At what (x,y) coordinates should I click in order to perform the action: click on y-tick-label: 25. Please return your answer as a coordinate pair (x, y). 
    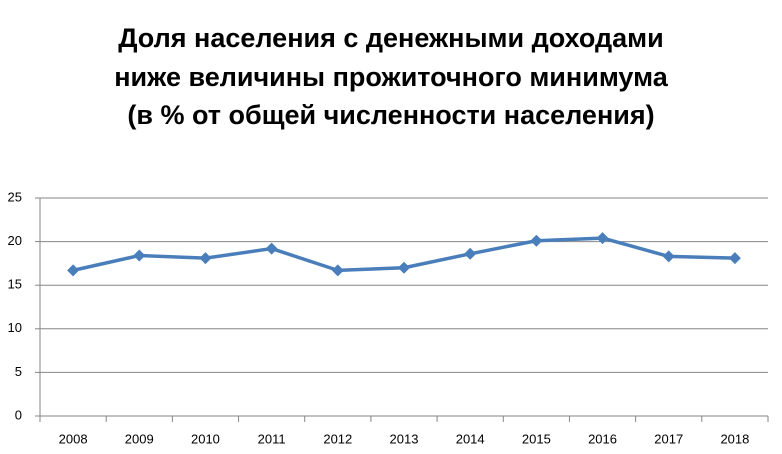
    Looking at the image, I should click on (15, 196).